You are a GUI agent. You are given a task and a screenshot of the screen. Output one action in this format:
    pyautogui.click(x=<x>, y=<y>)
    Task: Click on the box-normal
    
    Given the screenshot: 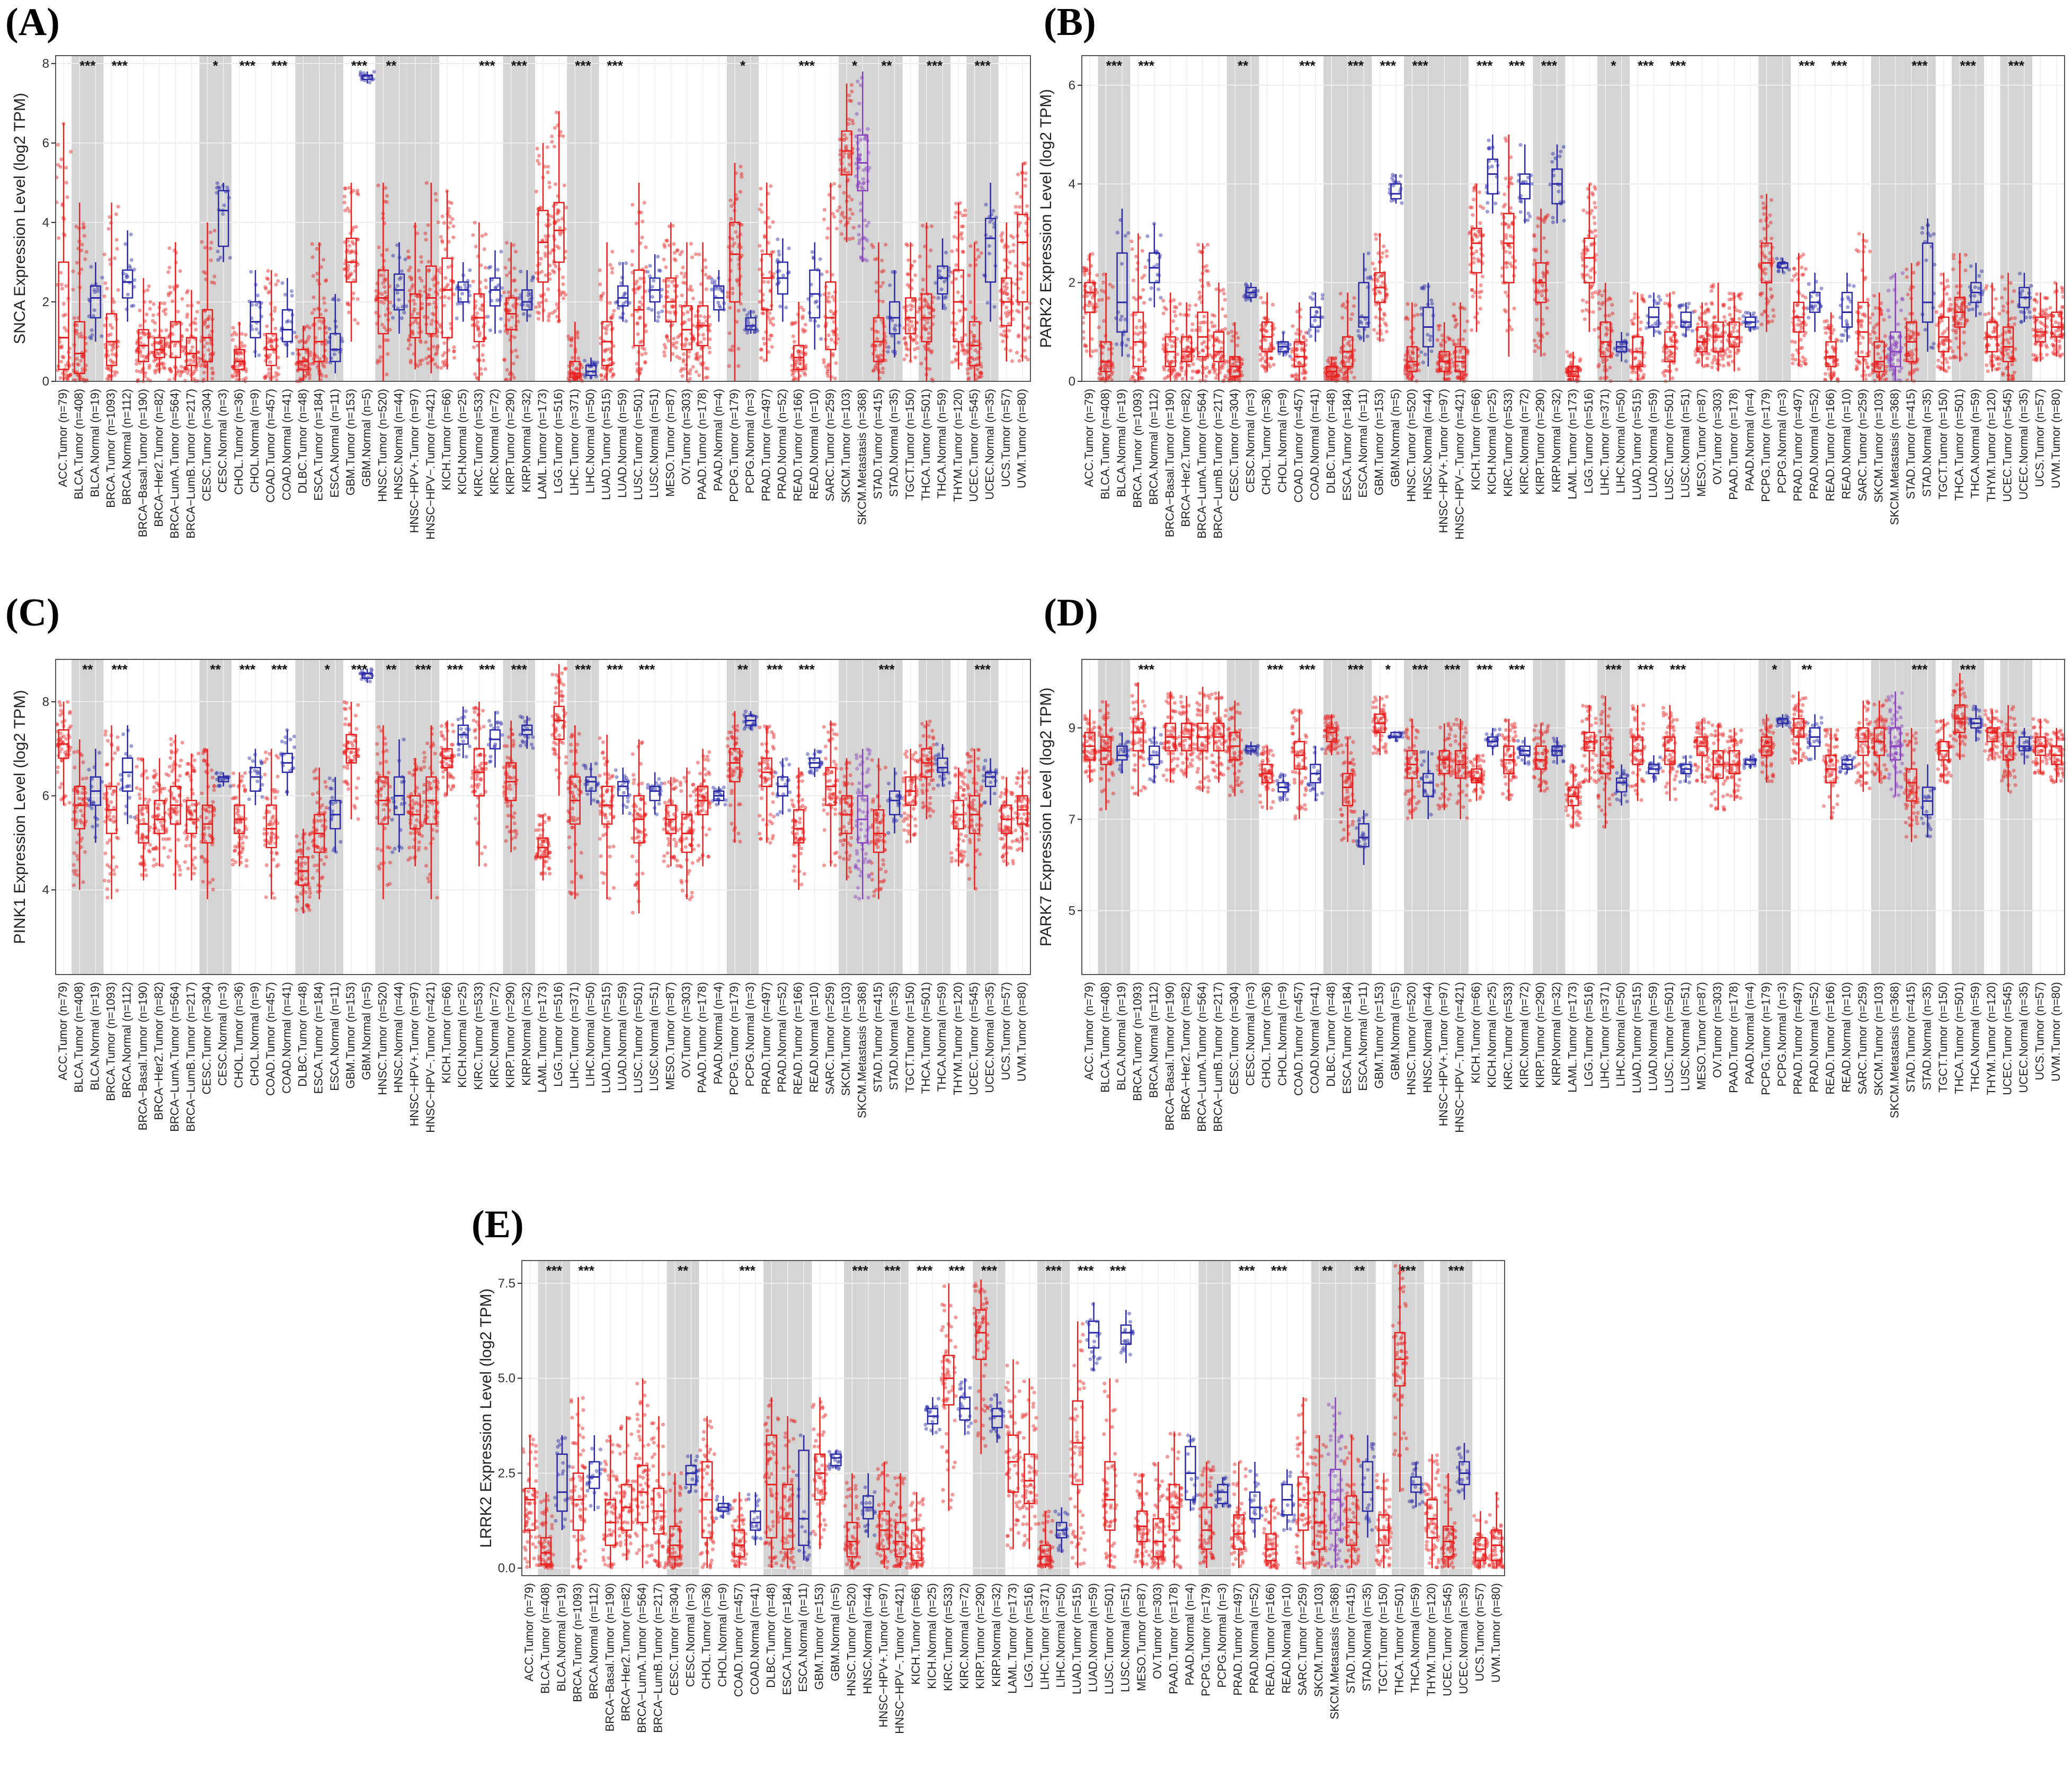 What is the action you would take?
    pyautogui.click(x=367, y=77)
    